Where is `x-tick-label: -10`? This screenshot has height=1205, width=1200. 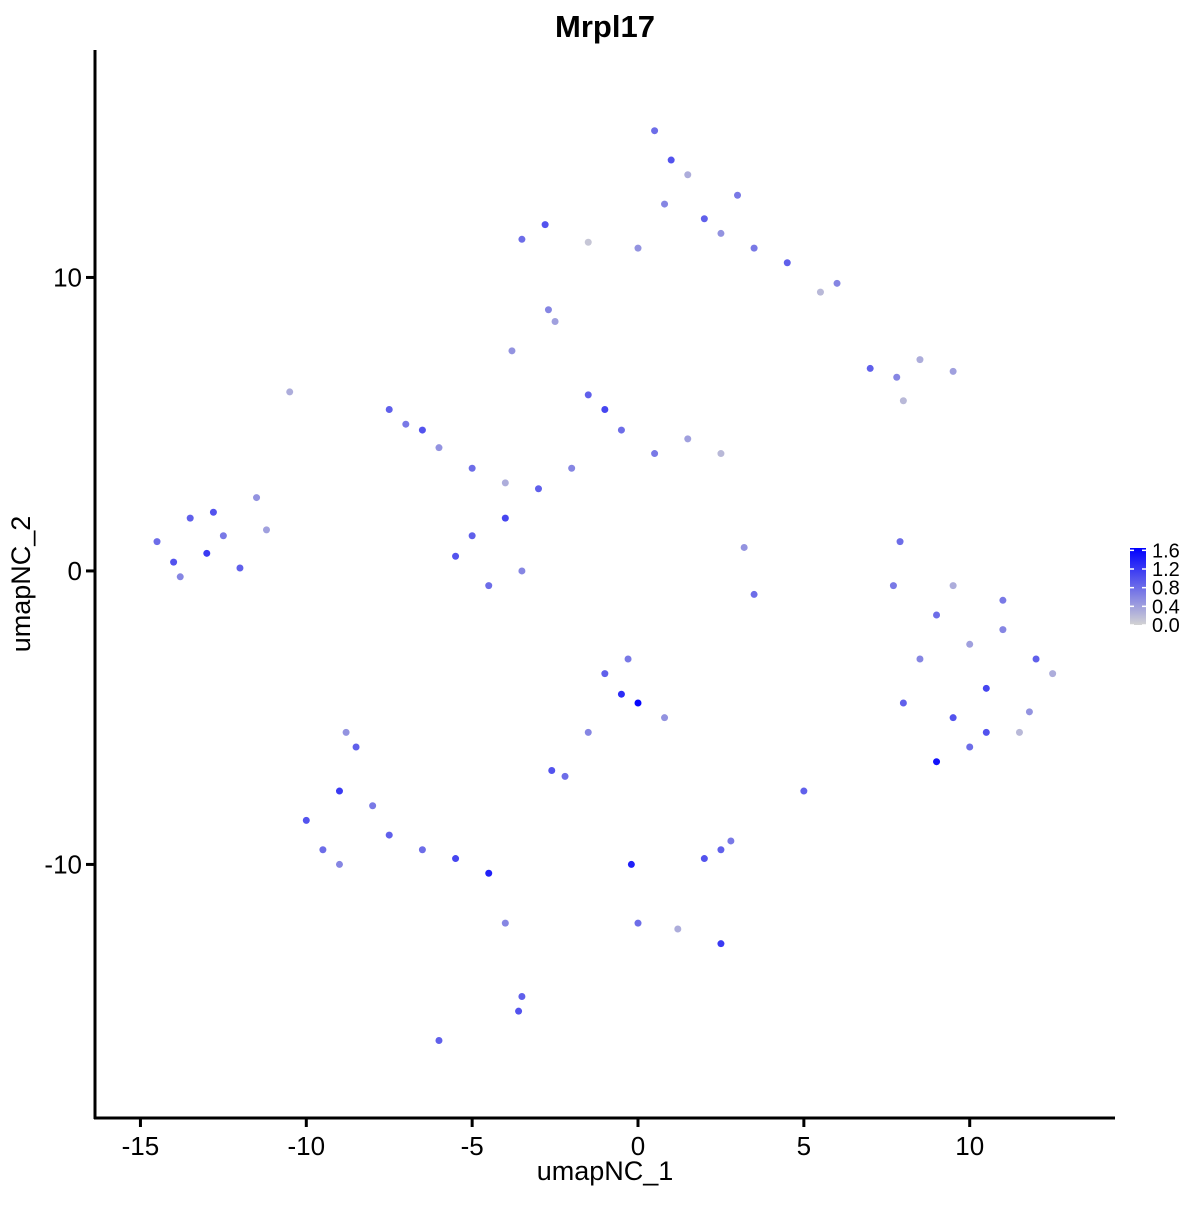 x-tick-label: -10 is located at coordinates (307, 1146).